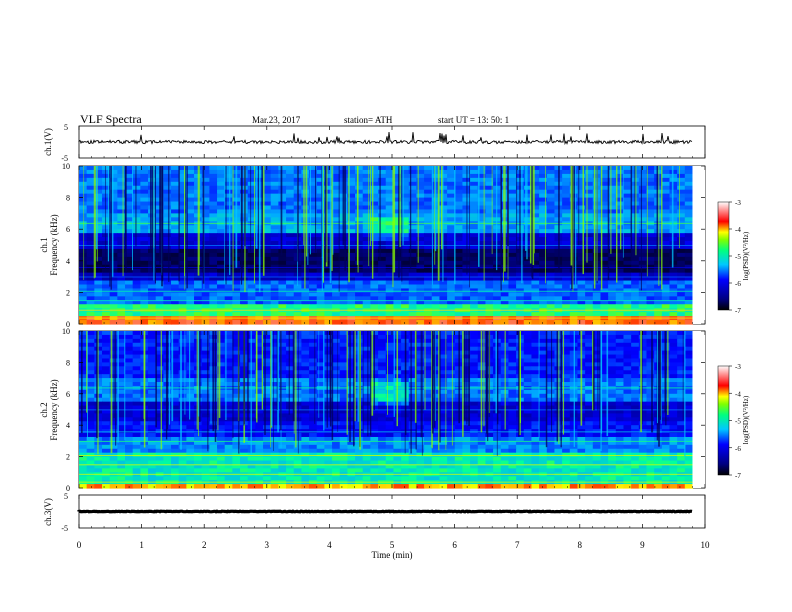 This screenshot has height=612, width=792. What do you see at coordinates (68, 324) in the screenshot?
I see `ch1-spec-ytick-label: 0` at bounding box center [68, 324].